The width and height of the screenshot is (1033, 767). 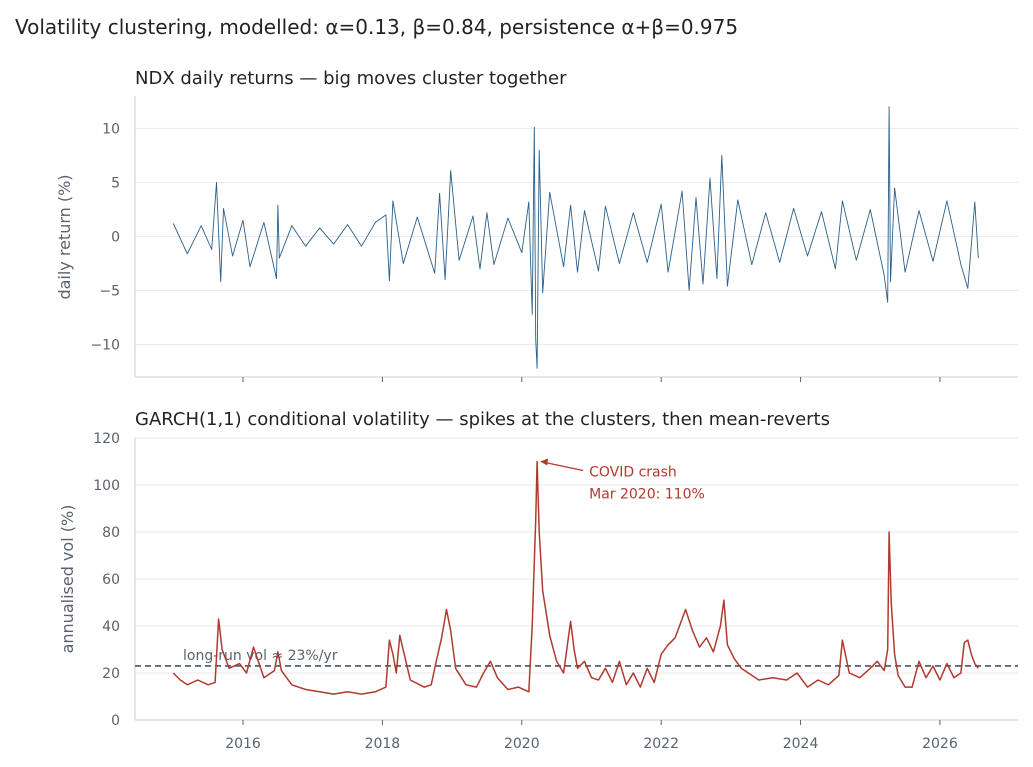 I want to click on returns-y-ticks: −10 −5 0 5 10, so click(x=105, y=237).